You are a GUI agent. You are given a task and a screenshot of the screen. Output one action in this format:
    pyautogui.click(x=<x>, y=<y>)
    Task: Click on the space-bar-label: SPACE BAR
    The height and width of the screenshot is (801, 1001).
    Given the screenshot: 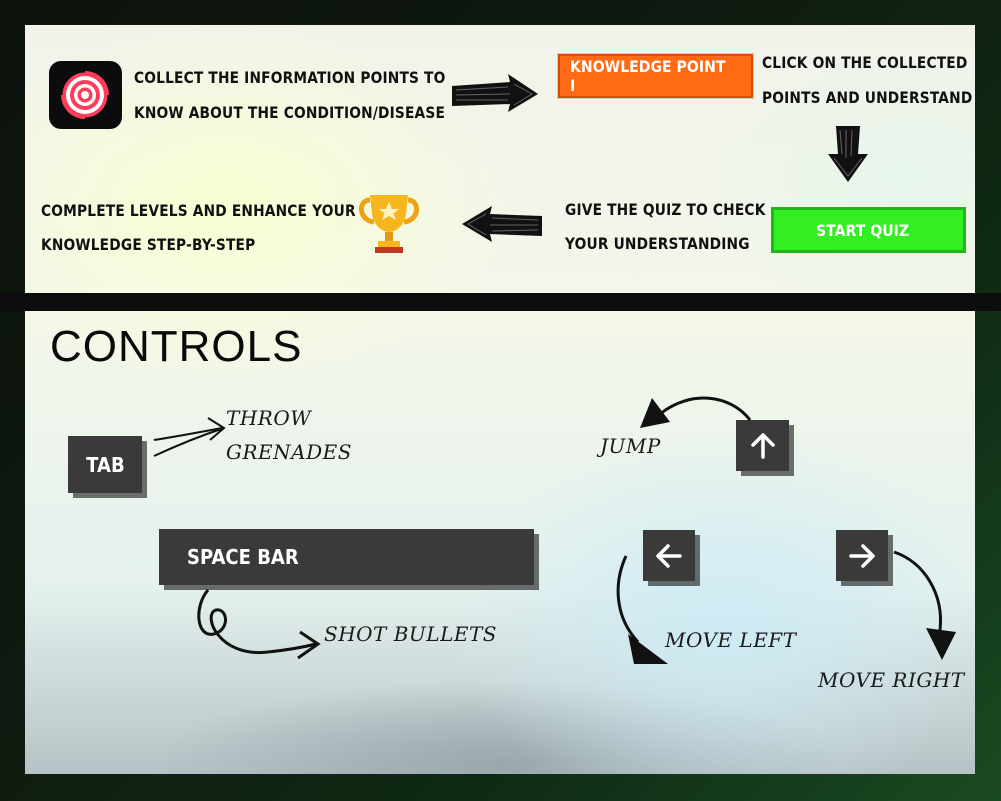 What is the action you would take?
    pyautogui.click(x=243, y=557)
    